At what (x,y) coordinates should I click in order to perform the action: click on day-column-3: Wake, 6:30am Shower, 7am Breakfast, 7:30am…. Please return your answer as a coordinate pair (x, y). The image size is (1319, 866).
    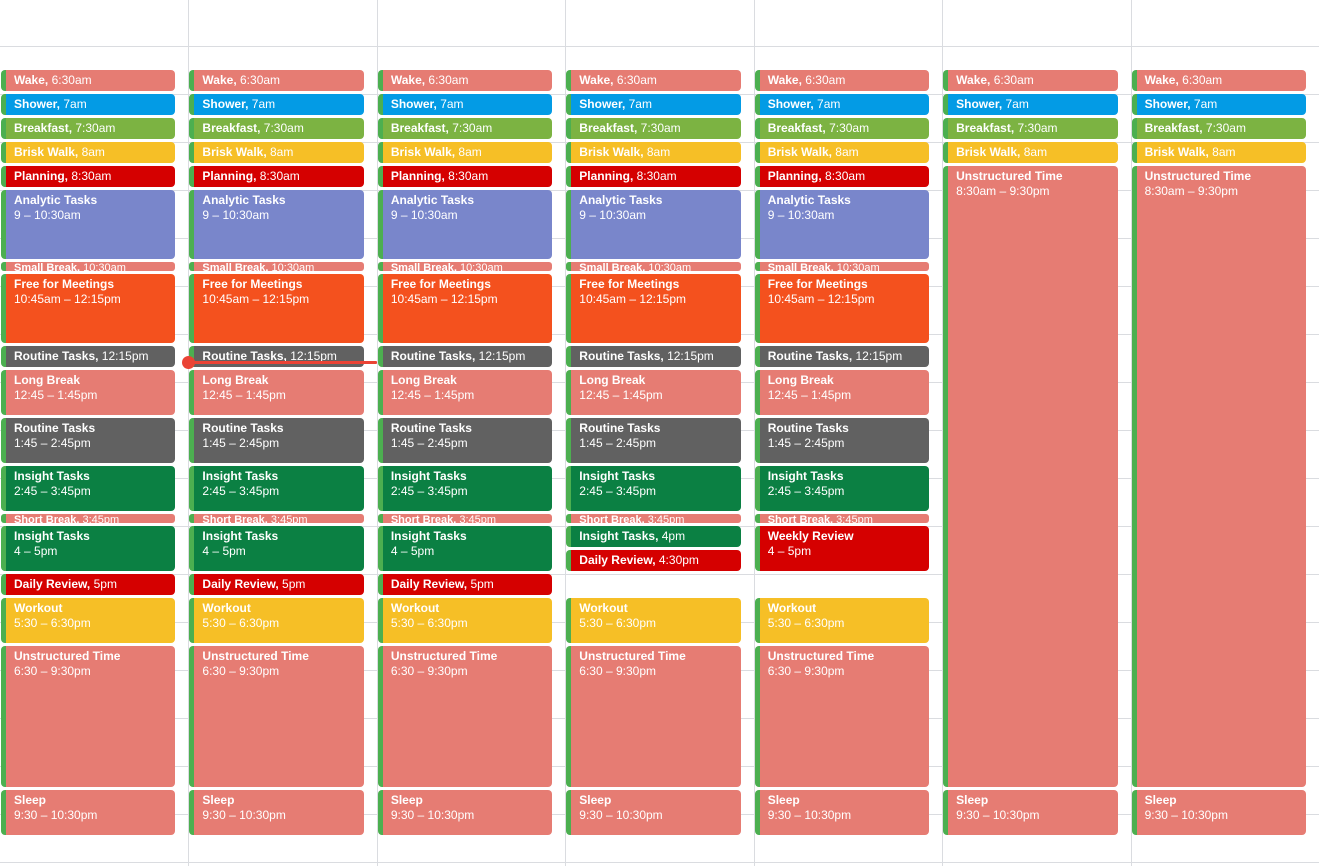
    Looking at the image, I should click on (471, 433).